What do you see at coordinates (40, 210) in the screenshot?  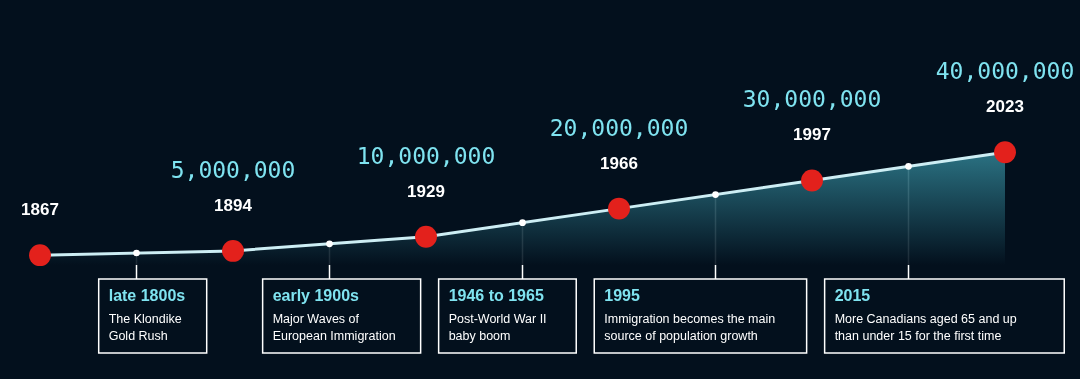 I see `x-tick-label: 1867` at bounding box center [40, 210].